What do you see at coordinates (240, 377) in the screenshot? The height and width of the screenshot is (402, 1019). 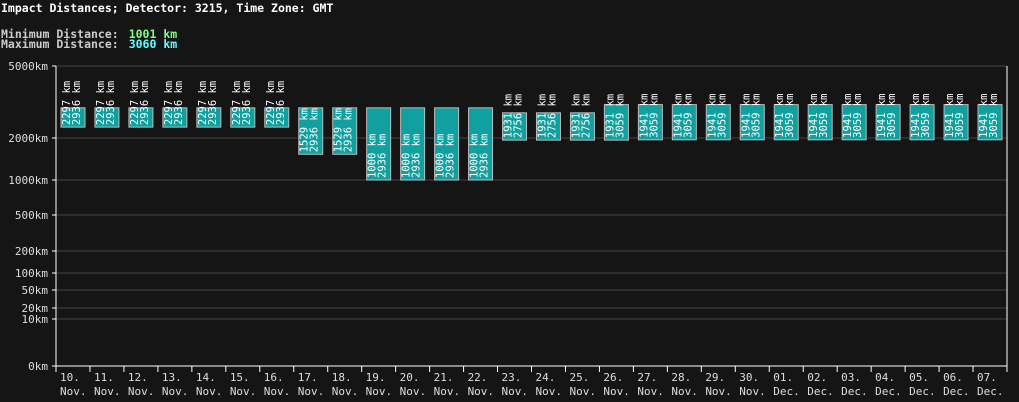 I see `x-tick-label: 15.` at bounding box center [240, 377].